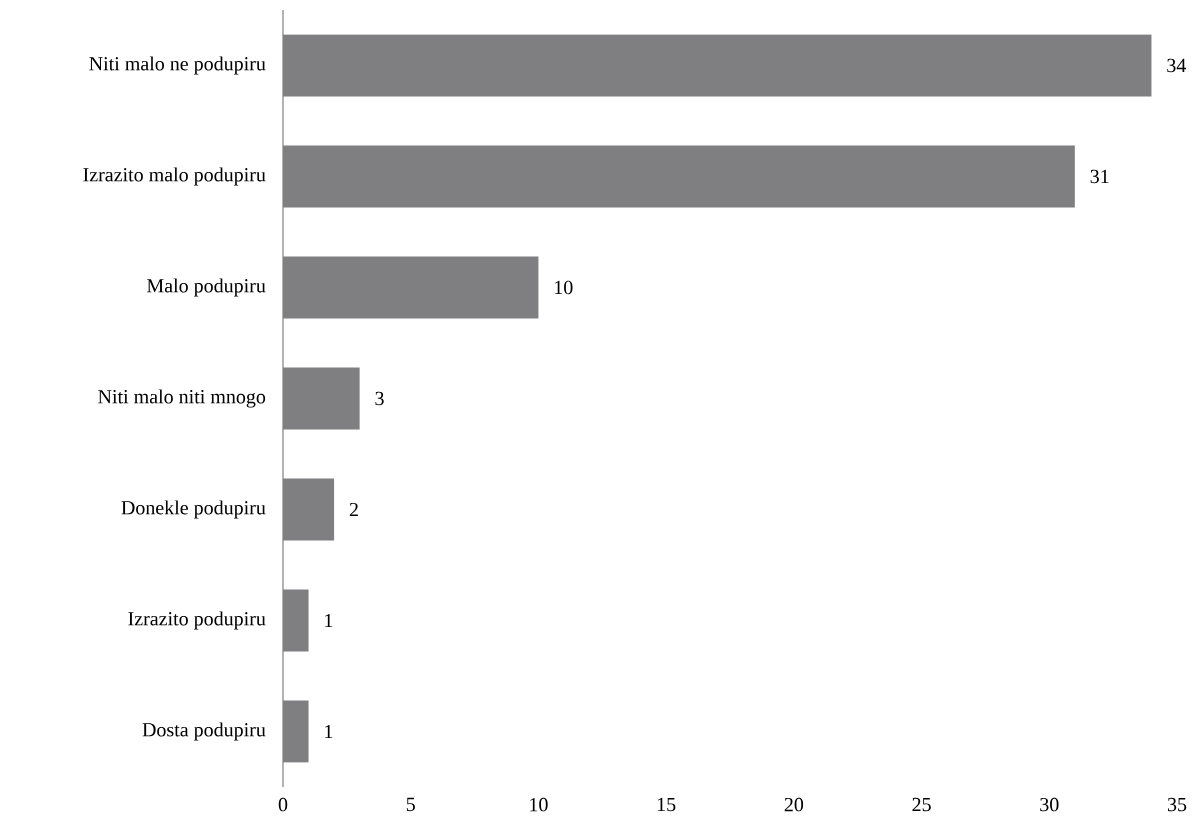 The height and width of the screenshot is (833, 1194). Describe the element at coordinates (794, 804) in the screenshot. I see `x-tick-label: 20` at that location.